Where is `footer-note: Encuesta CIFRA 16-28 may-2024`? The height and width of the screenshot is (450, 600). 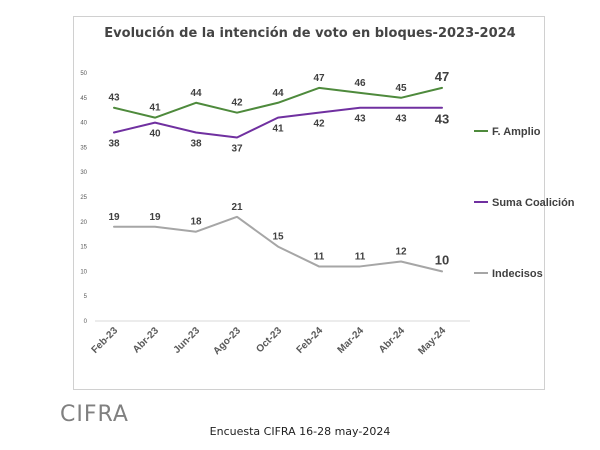 footer-note: Encuesta CIFRA 16-28 may-2024 is located at coordinates (300, 431).